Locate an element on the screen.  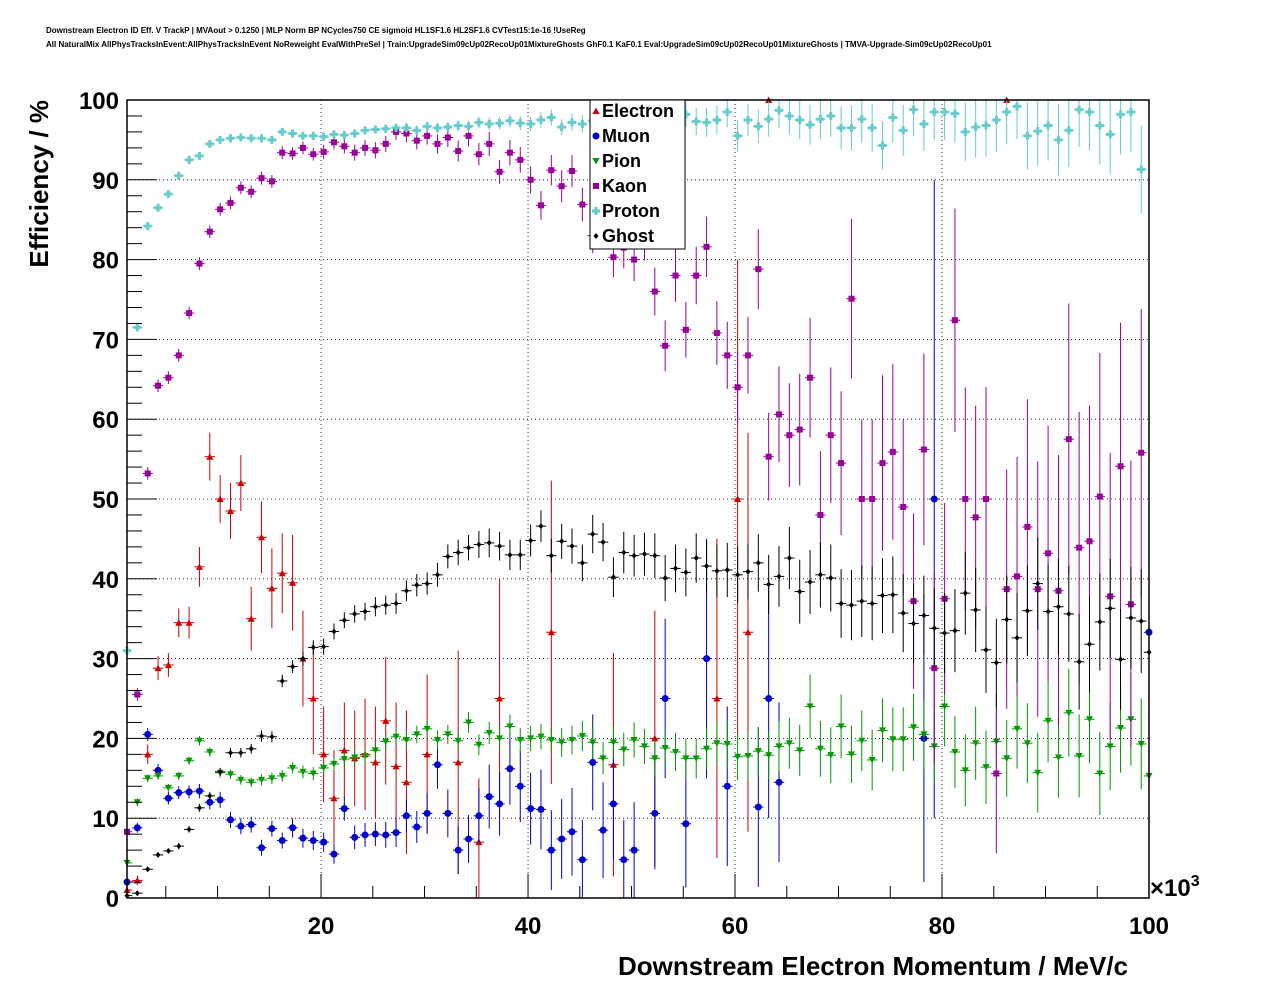
legend-entry-pion: Pion is located at coordinates (616, 161).